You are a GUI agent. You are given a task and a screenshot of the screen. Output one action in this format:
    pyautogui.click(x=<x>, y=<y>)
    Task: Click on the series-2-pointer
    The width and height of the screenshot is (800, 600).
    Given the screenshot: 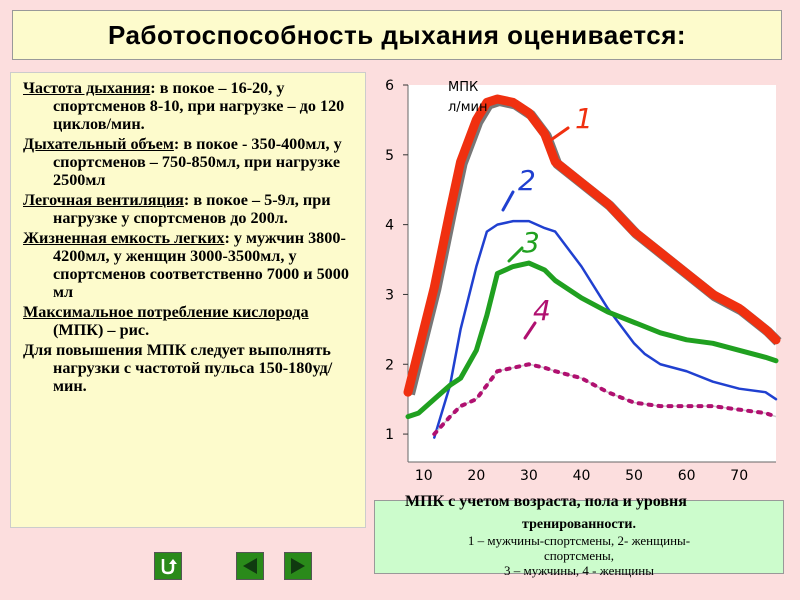 What is the action you would take?
    pyautogui.click(x=508, y=201)
    